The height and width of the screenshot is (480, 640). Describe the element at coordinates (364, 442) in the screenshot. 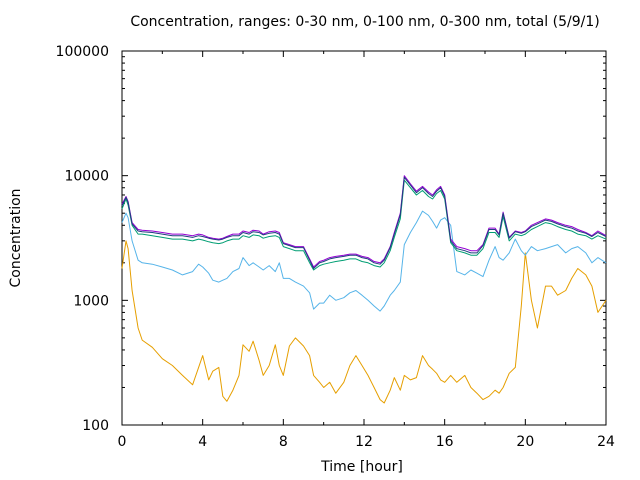

I see `x-tick-label: 12` at that location.